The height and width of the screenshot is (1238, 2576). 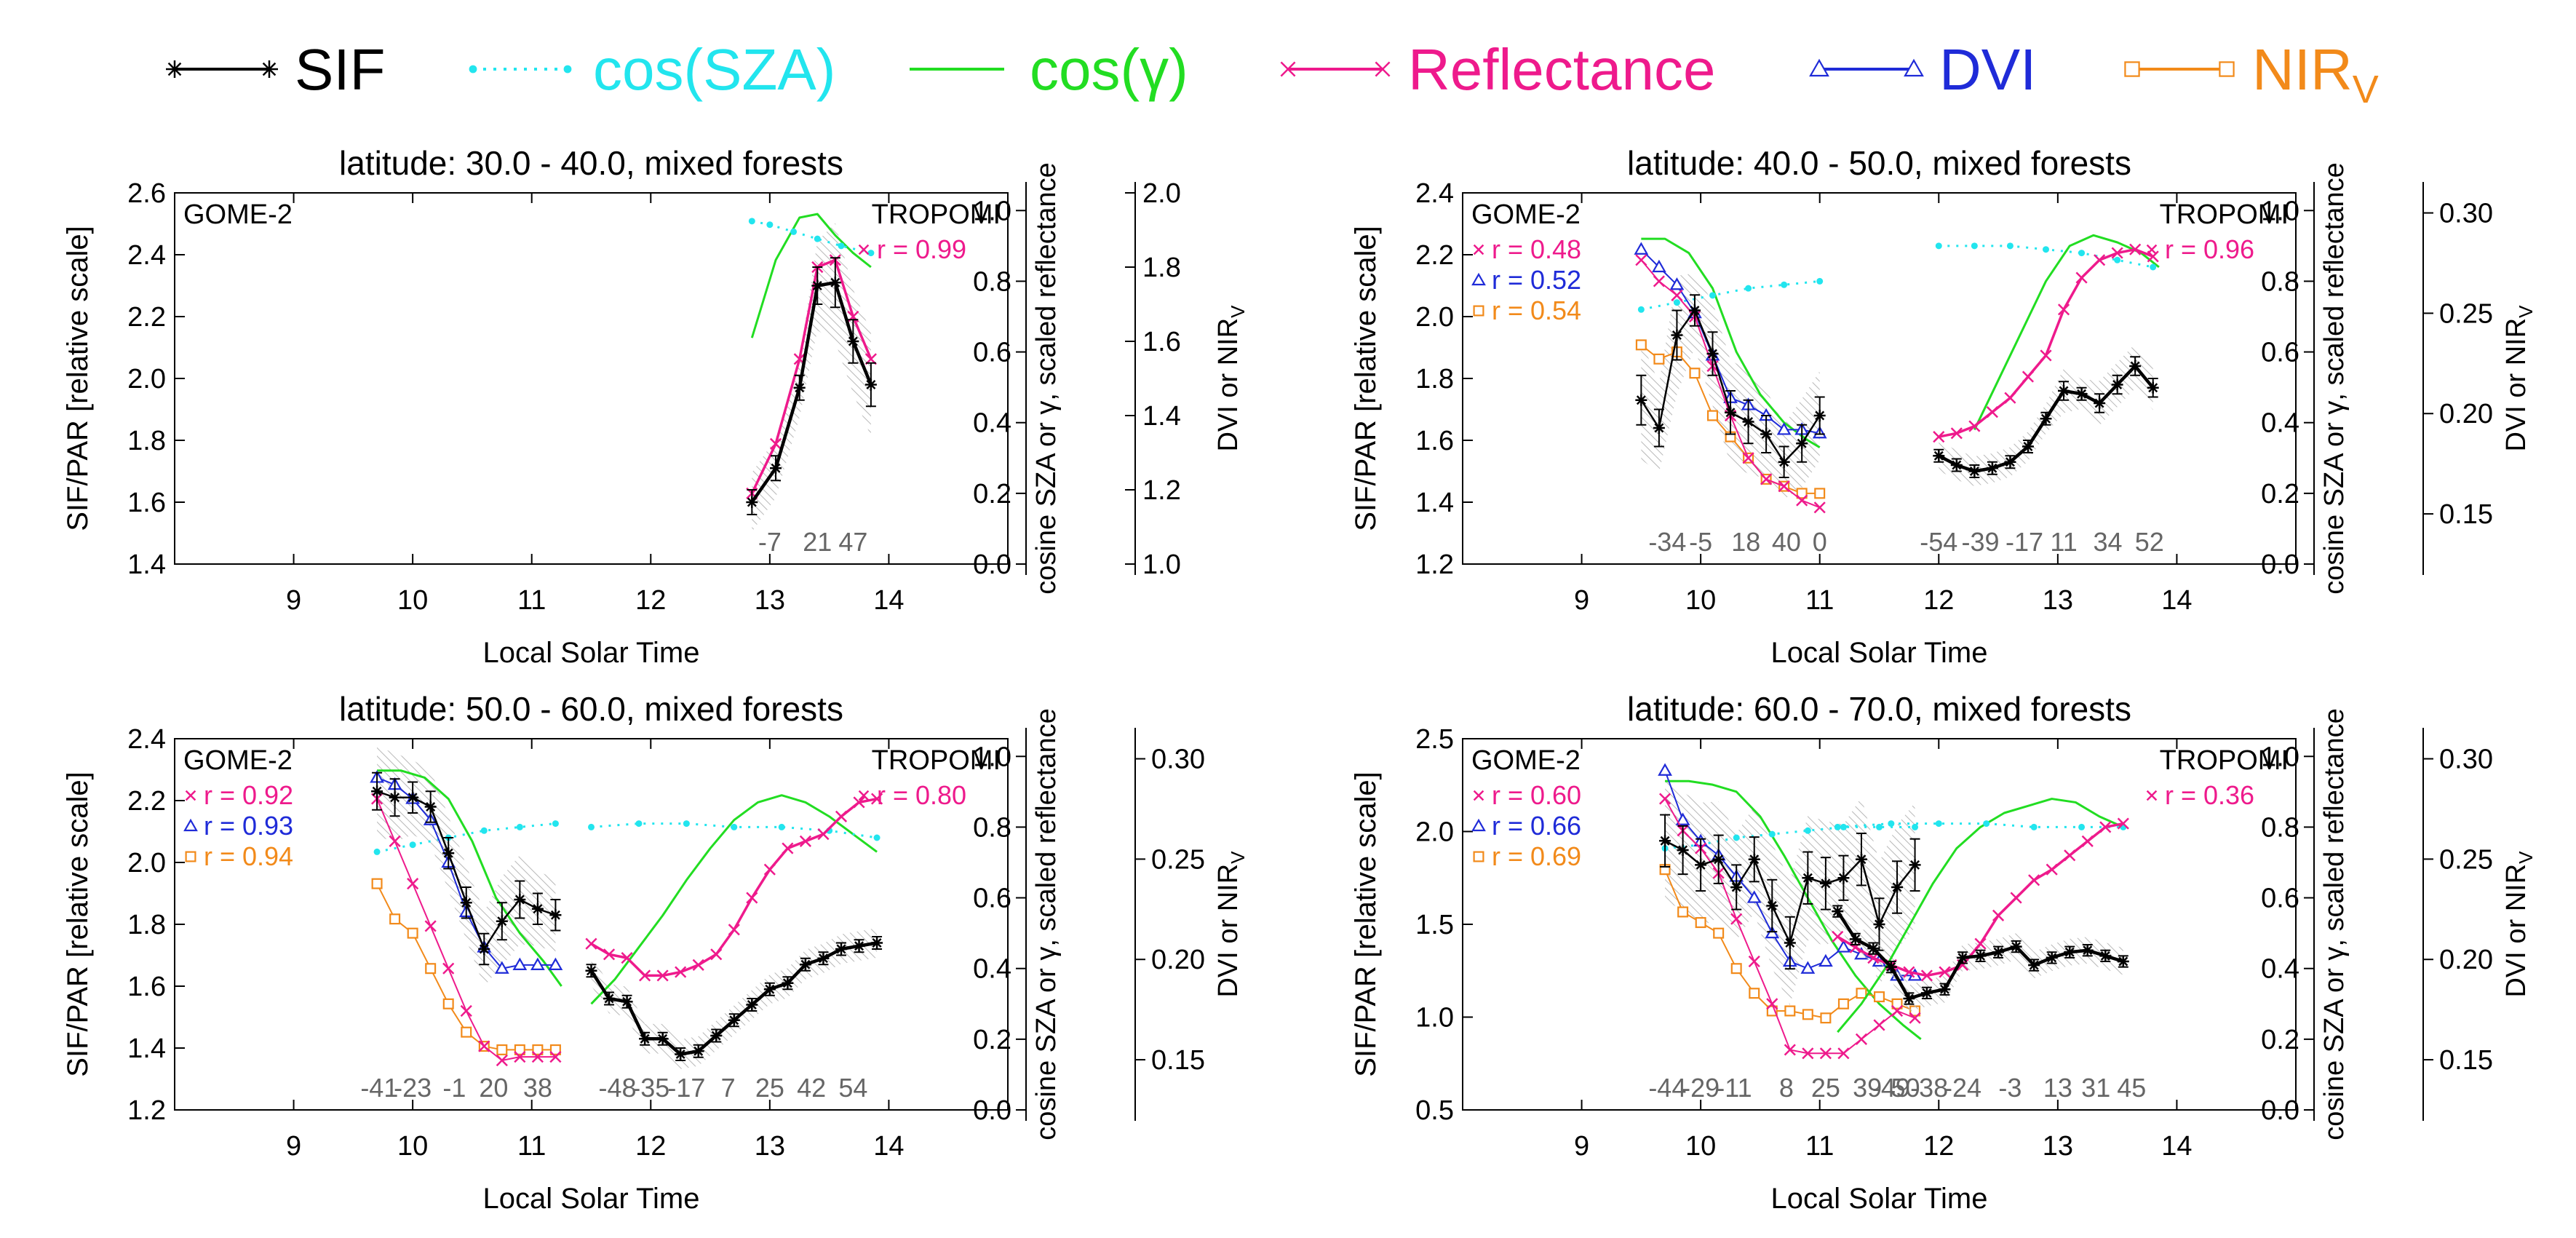 I want to click on x-tick-label: 9, so click(x=1581, y=1146).